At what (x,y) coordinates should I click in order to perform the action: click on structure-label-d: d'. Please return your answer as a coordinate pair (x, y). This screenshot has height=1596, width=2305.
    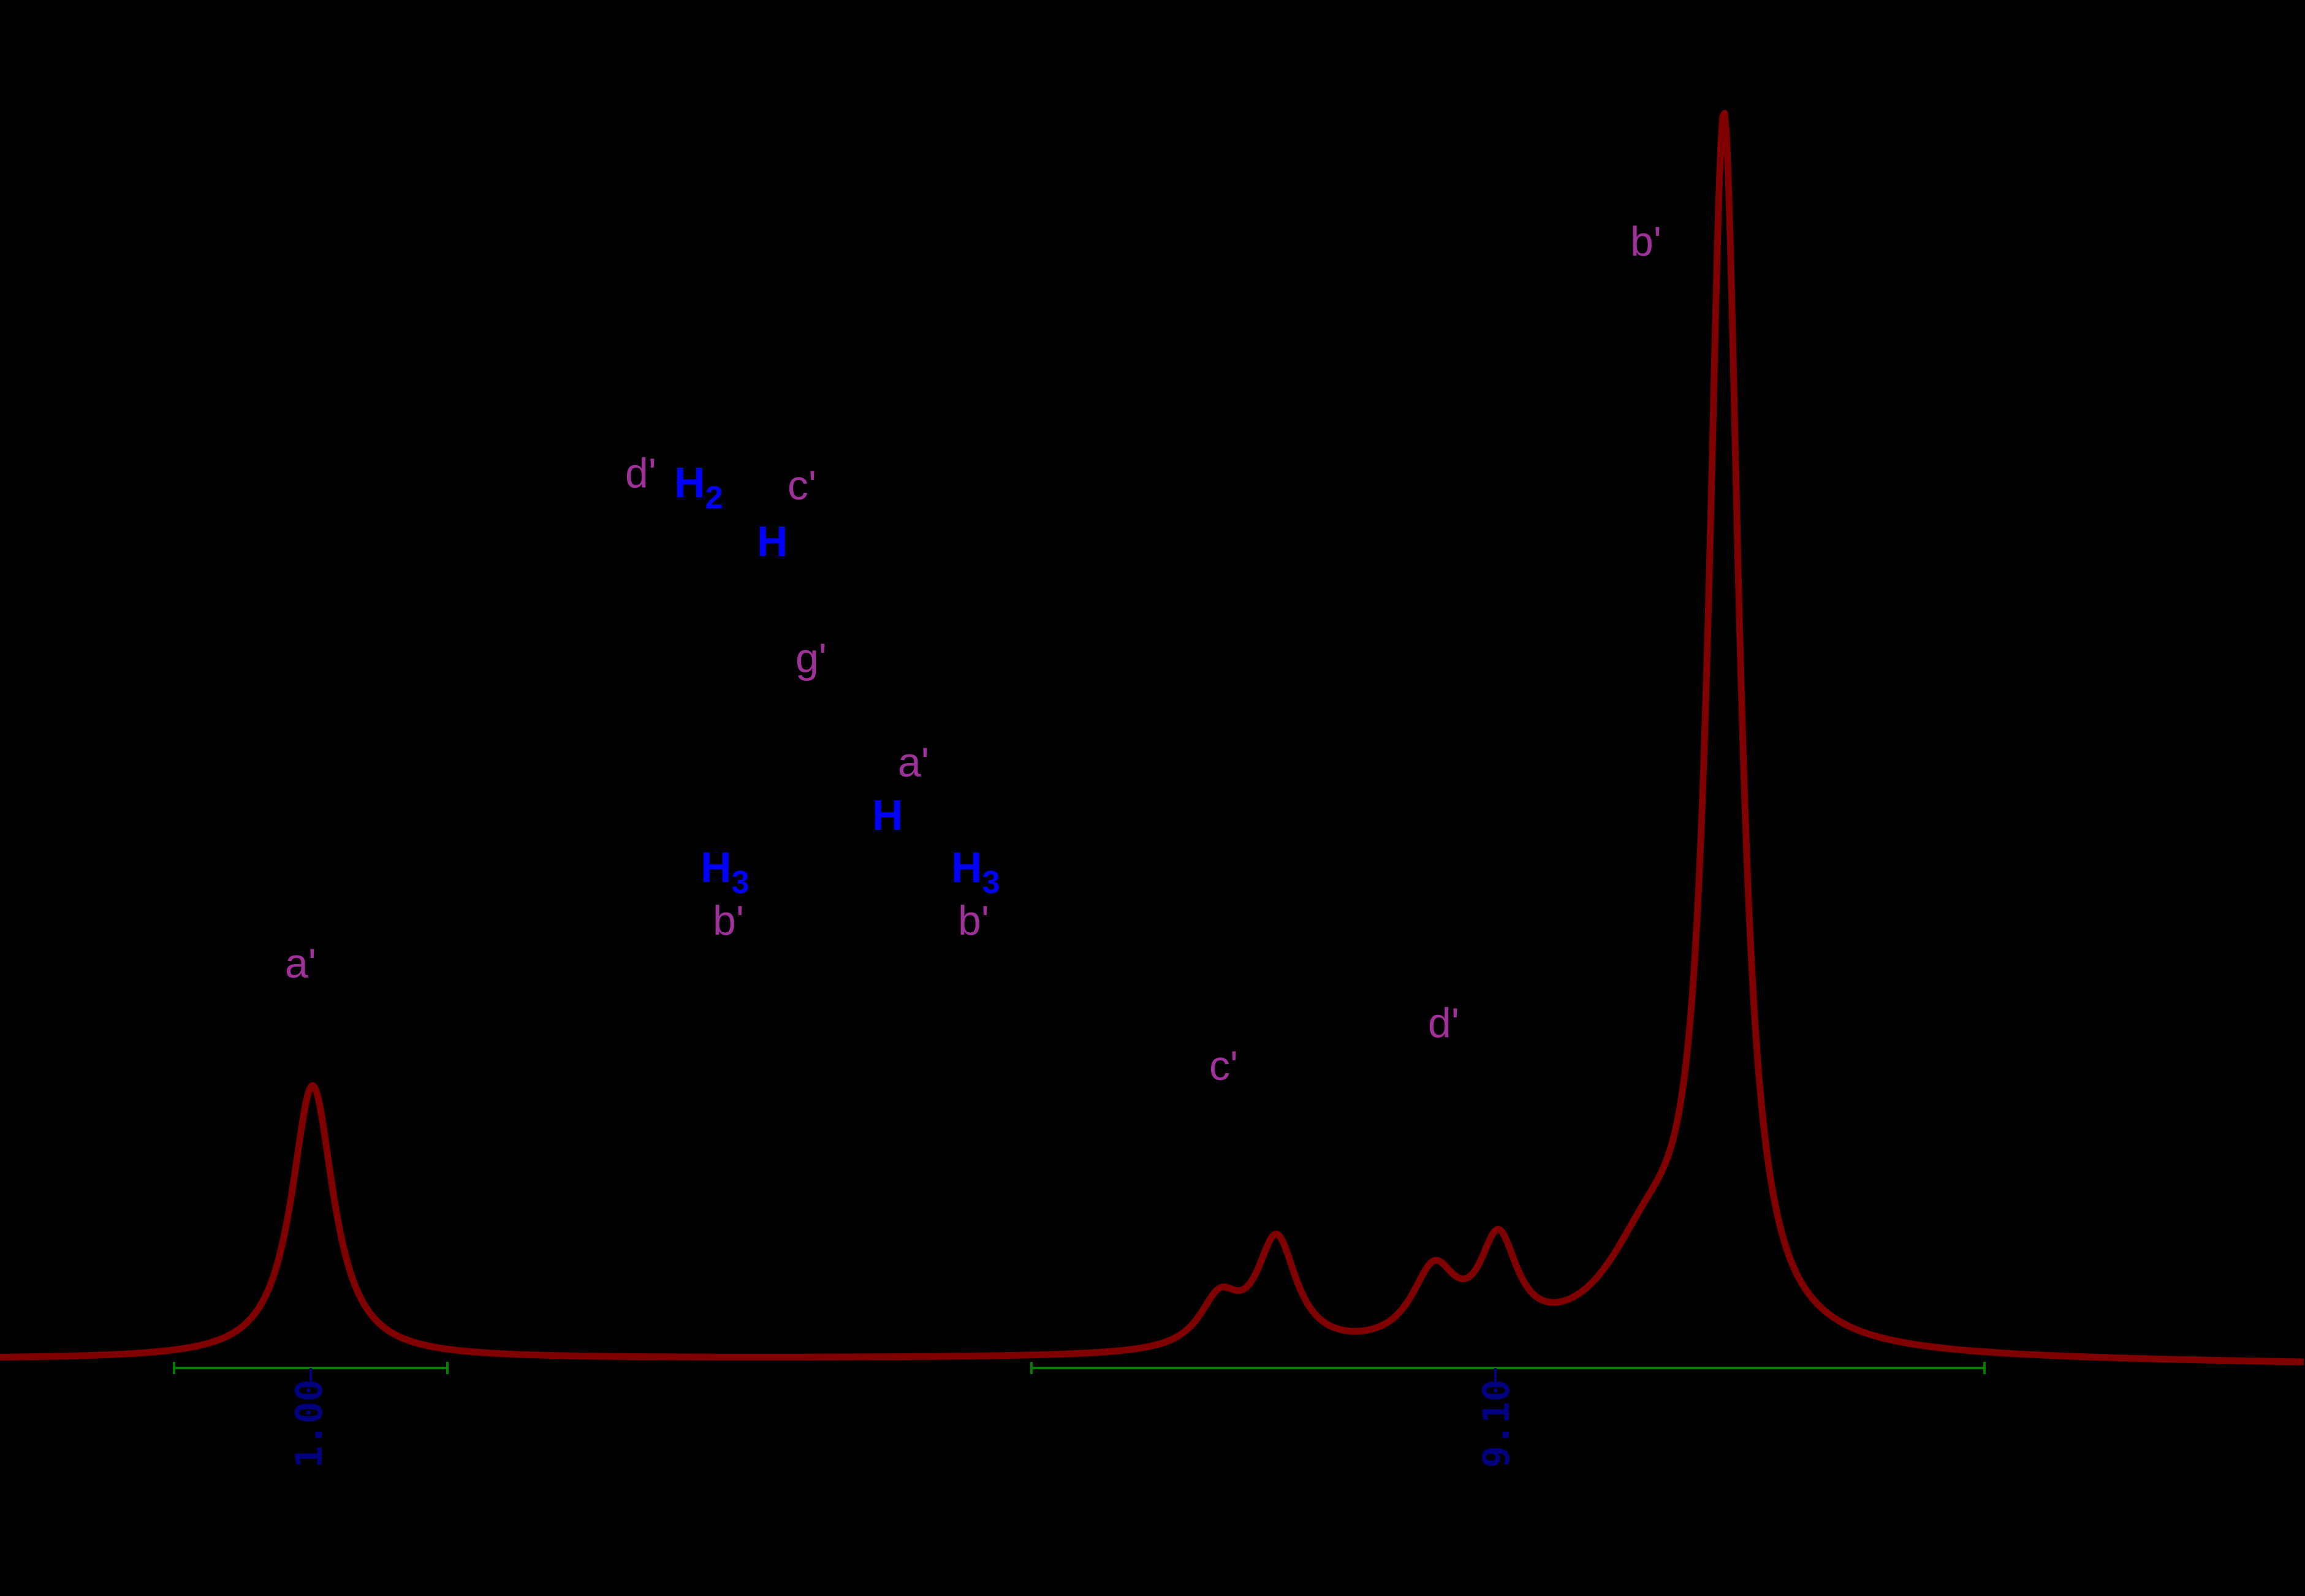
    Looking at the image, I should click on (640, 473).